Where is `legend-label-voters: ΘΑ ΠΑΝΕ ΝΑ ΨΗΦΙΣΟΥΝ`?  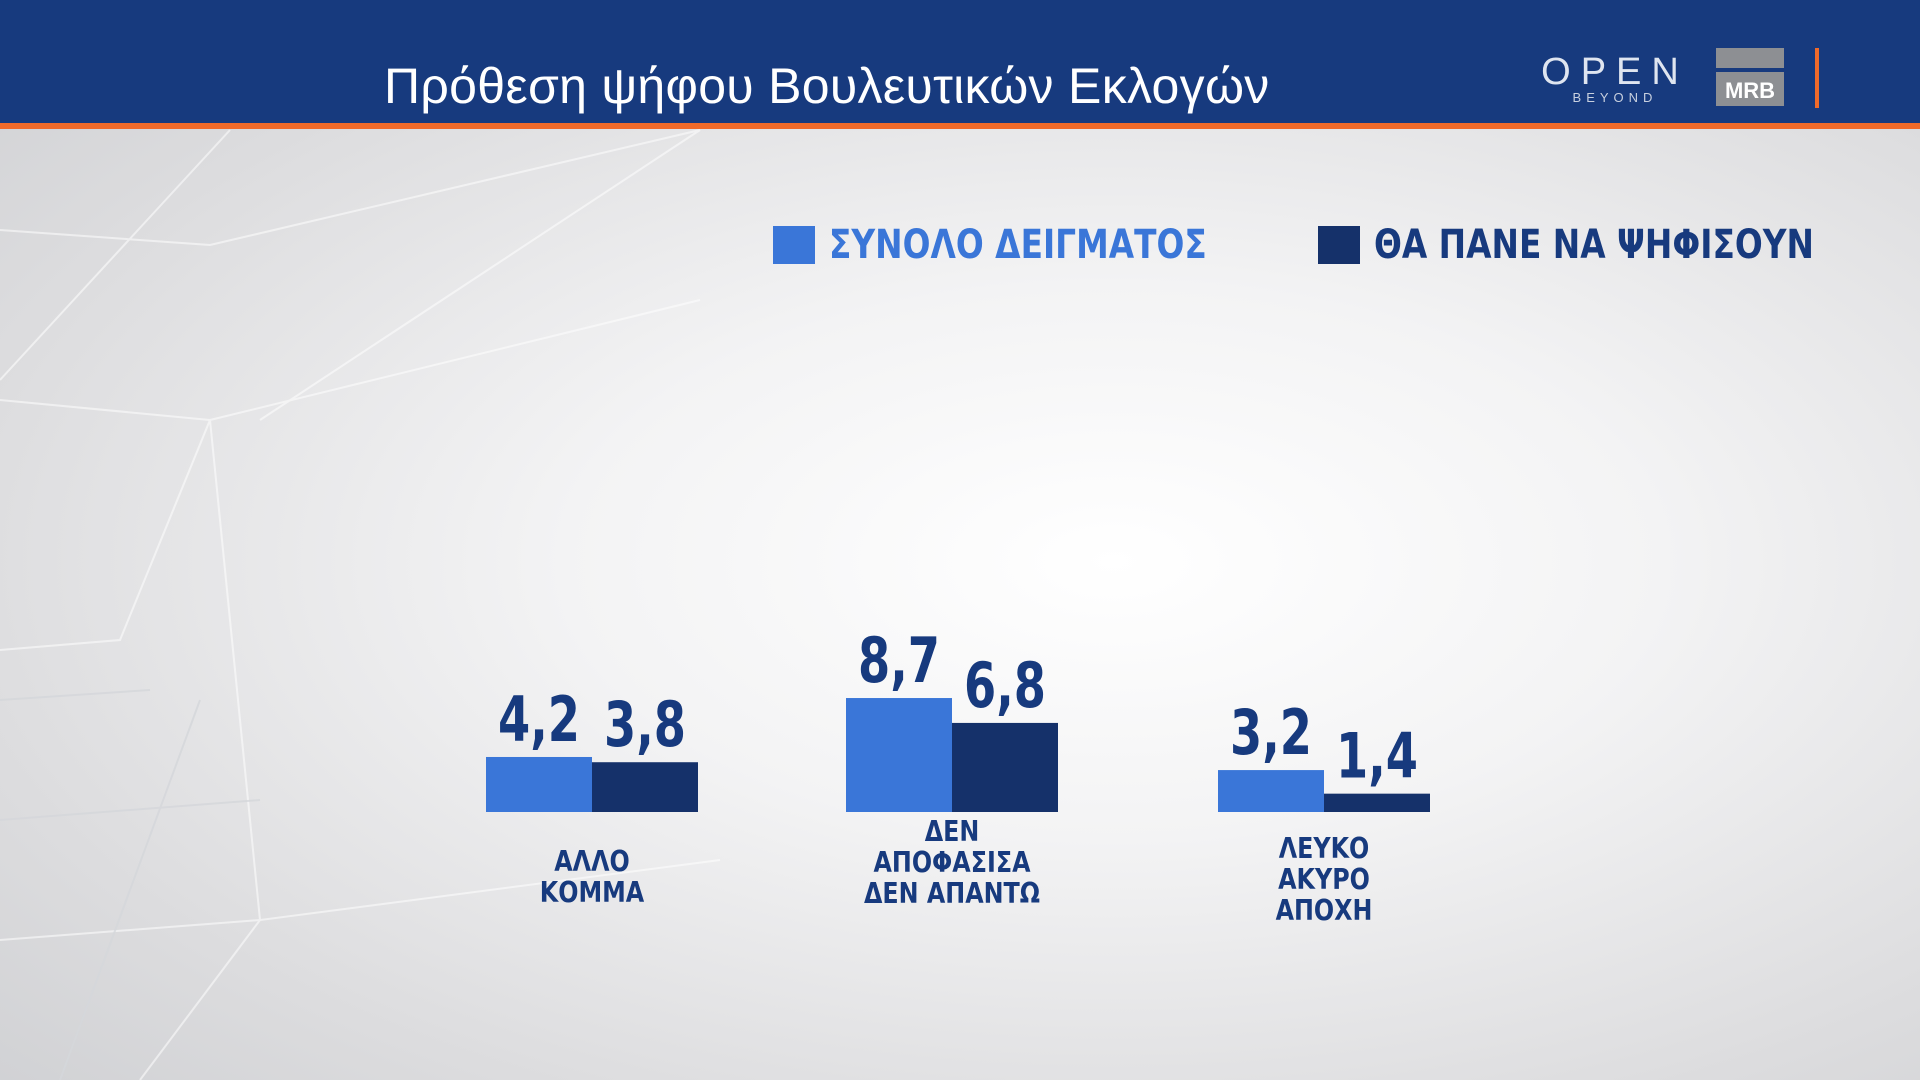
legend-label-voters: ΘΑ ΠΑΝΕ ΝΑ ΨΗΦΙΣΟΥΝ is located at coordinates (1594, 245).